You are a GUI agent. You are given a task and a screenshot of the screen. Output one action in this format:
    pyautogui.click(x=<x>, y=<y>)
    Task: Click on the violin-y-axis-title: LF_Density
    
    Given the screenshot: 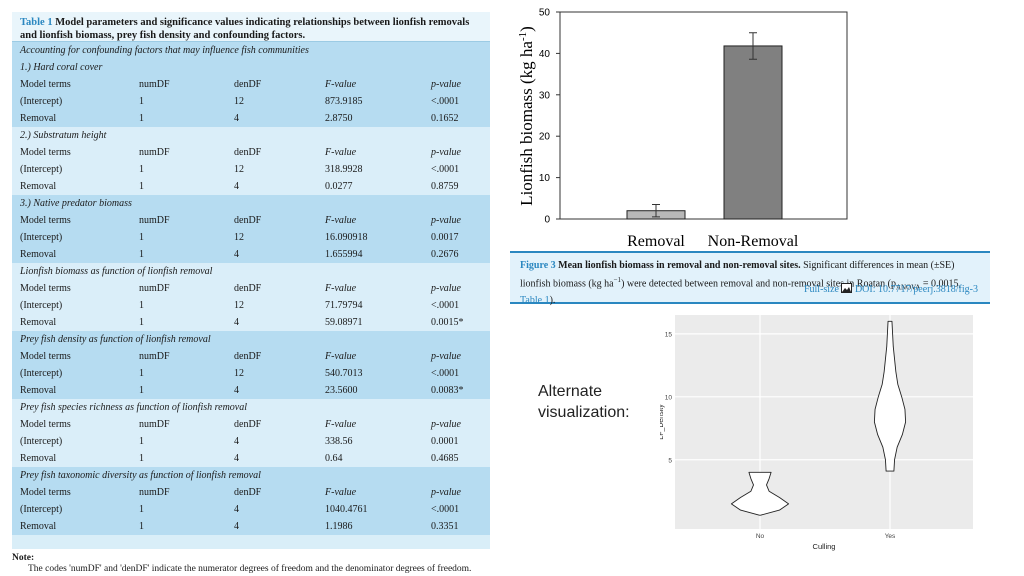 What is the action you would take?
    pyautogui.click(x=662, y=422)
    